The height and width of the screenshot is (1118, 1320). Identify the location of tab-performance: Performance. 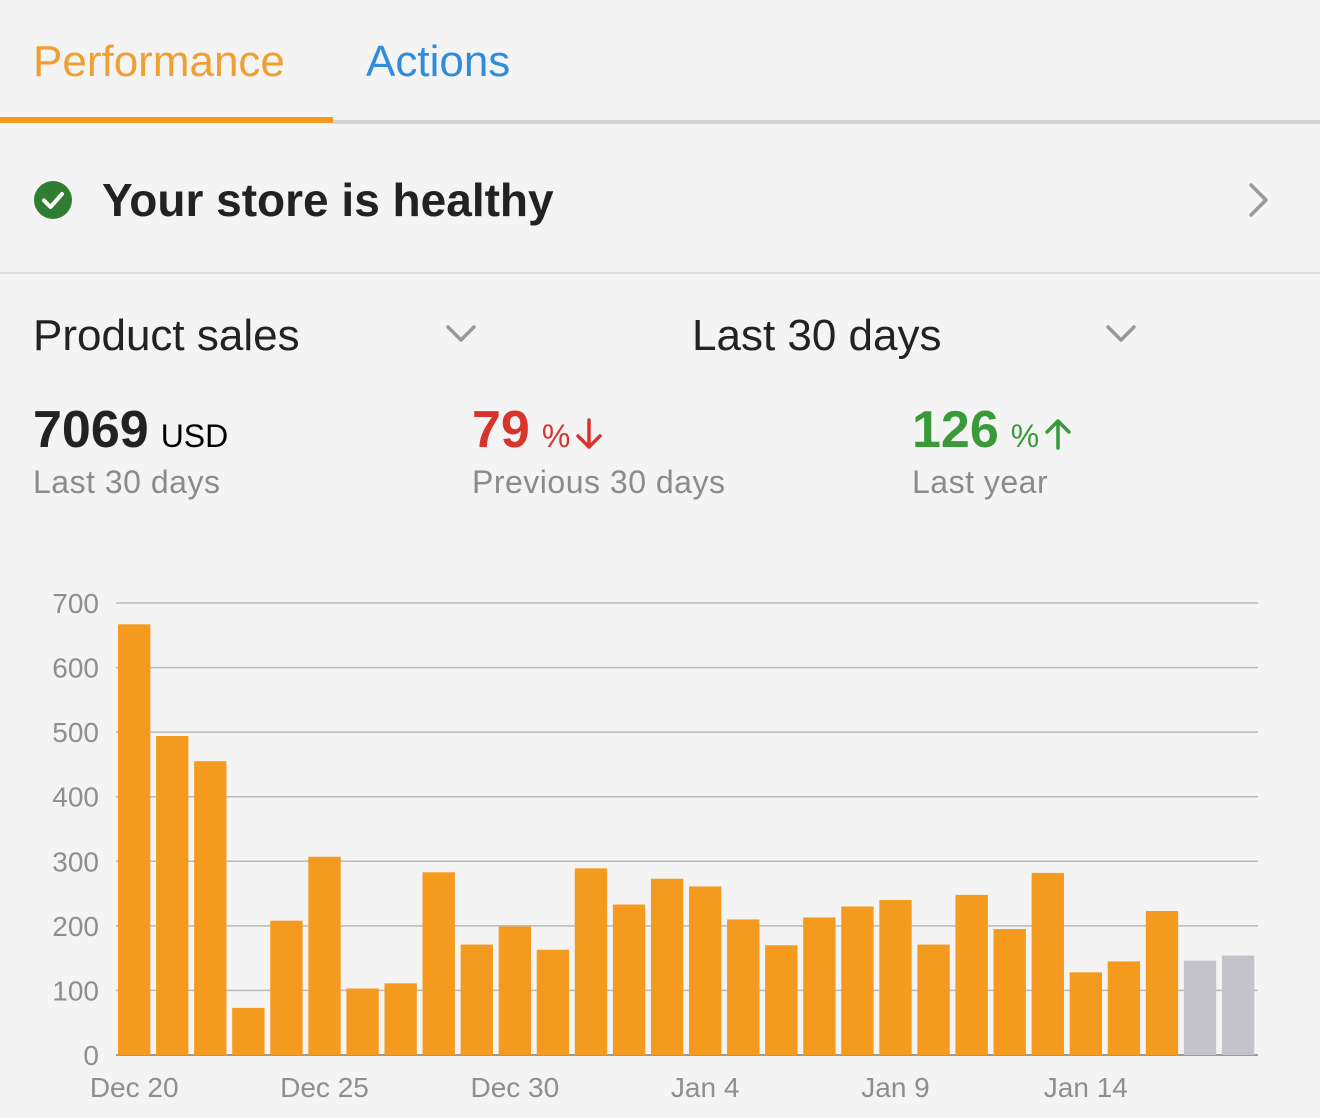
(159, 61).